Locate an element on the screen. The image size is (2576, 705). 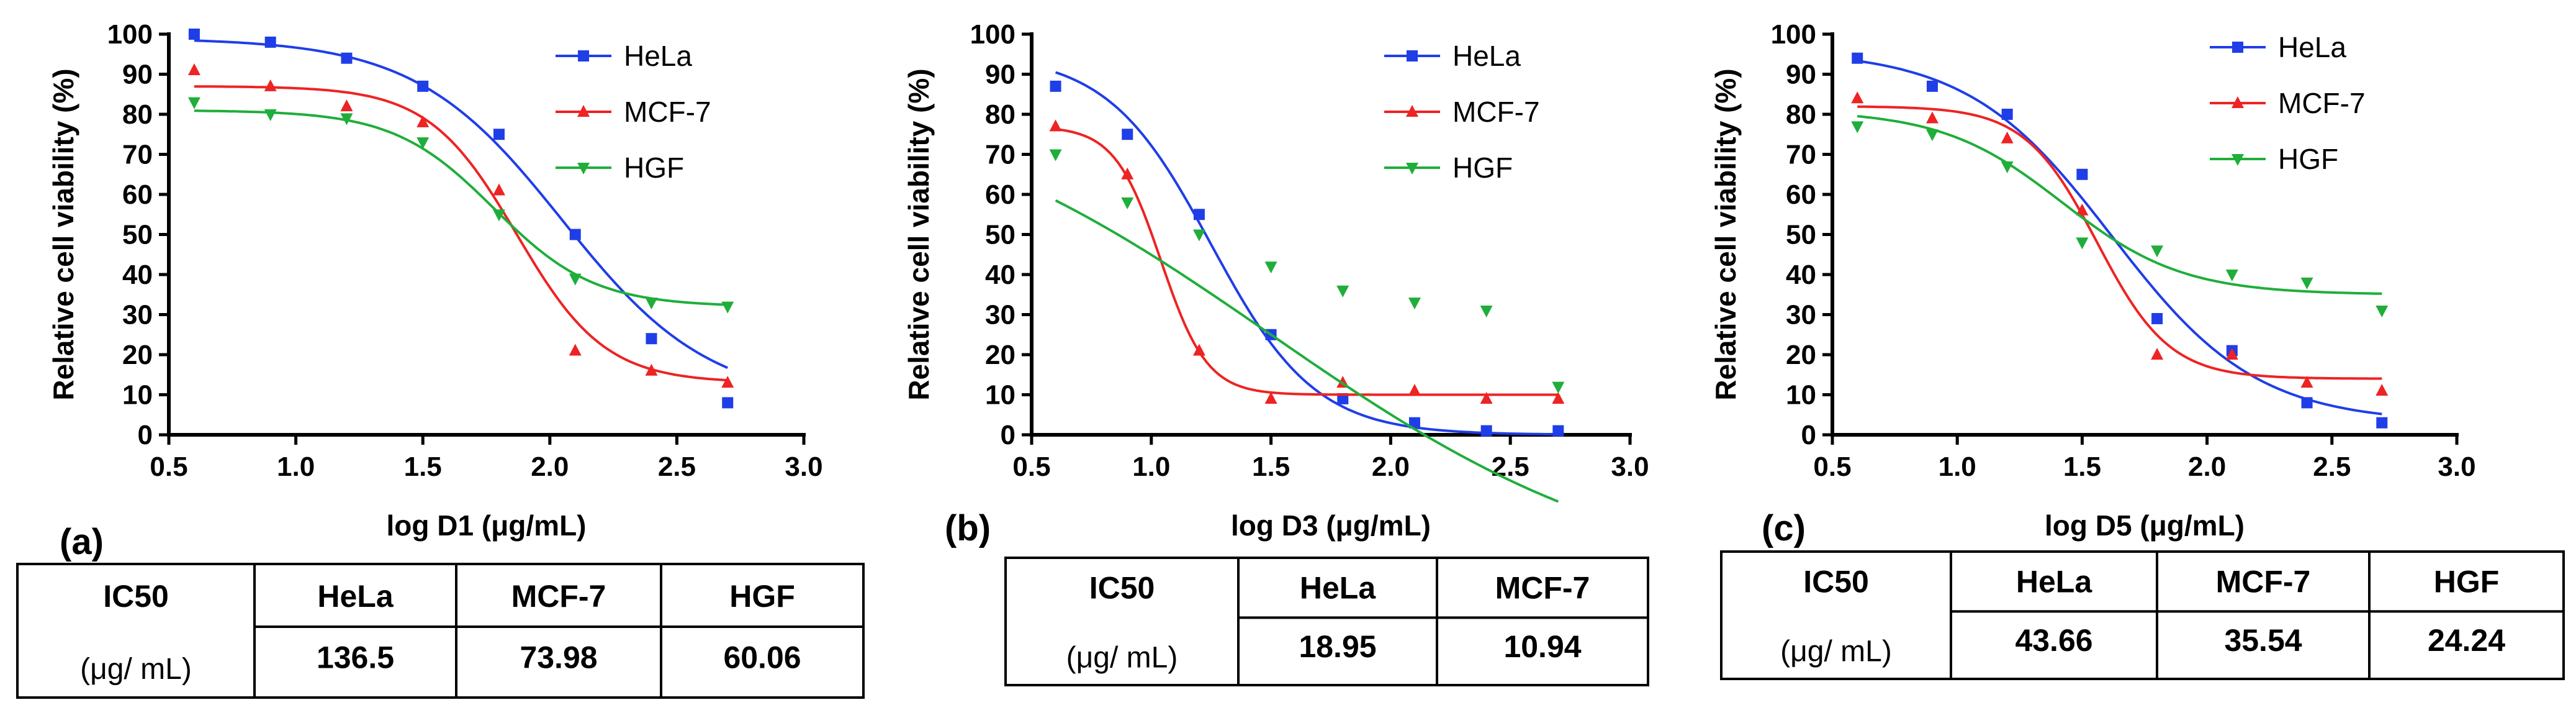
panel-label: (a) is located at coordinates (82, 542).